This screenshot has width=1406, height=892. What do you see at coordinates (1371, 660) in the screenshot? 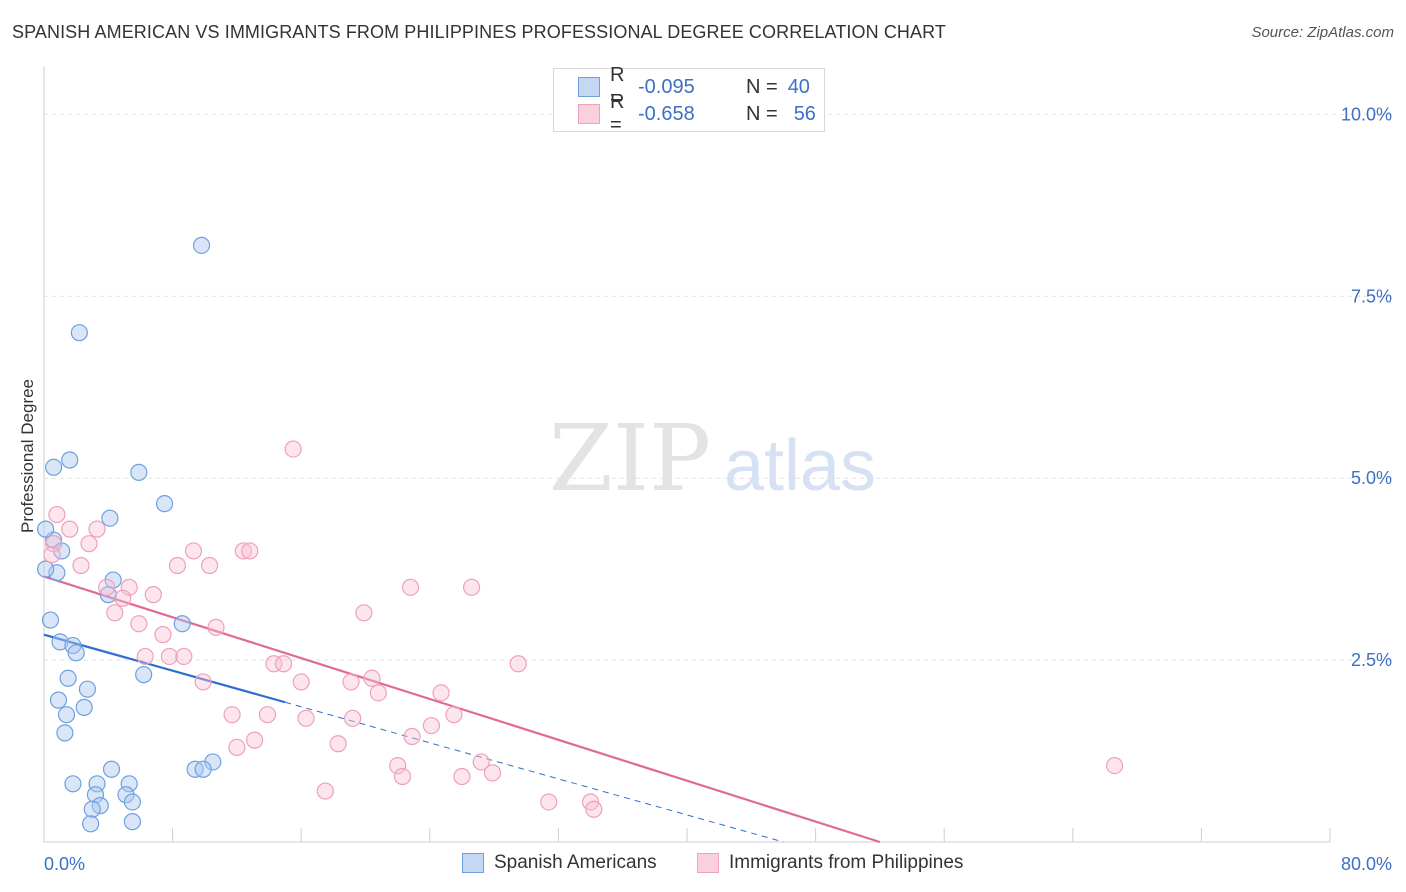
I see `y-tick-label: 2.5%` at bounding box center [1371, 660].